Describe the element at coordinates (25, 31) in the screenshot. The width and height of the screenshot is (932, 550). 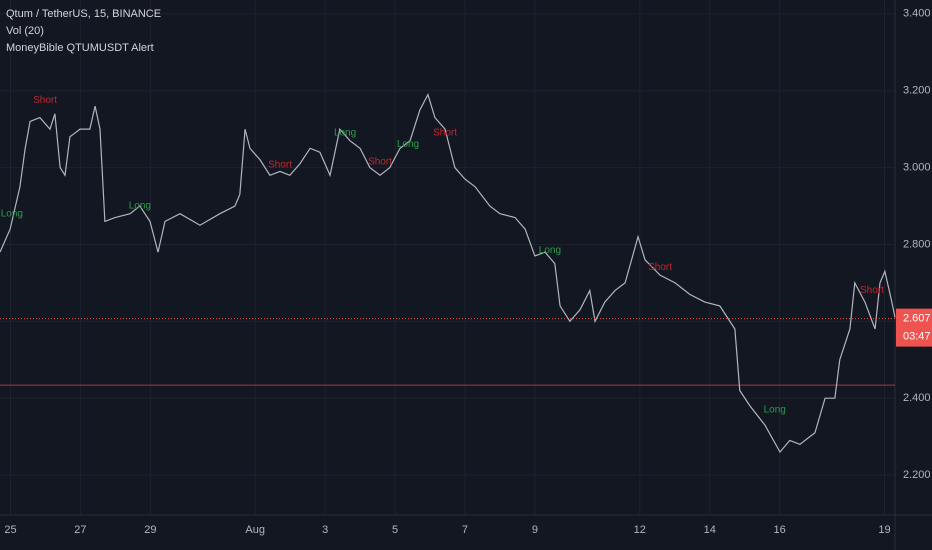
I see `indicator-label: Vol (20)` at that location.